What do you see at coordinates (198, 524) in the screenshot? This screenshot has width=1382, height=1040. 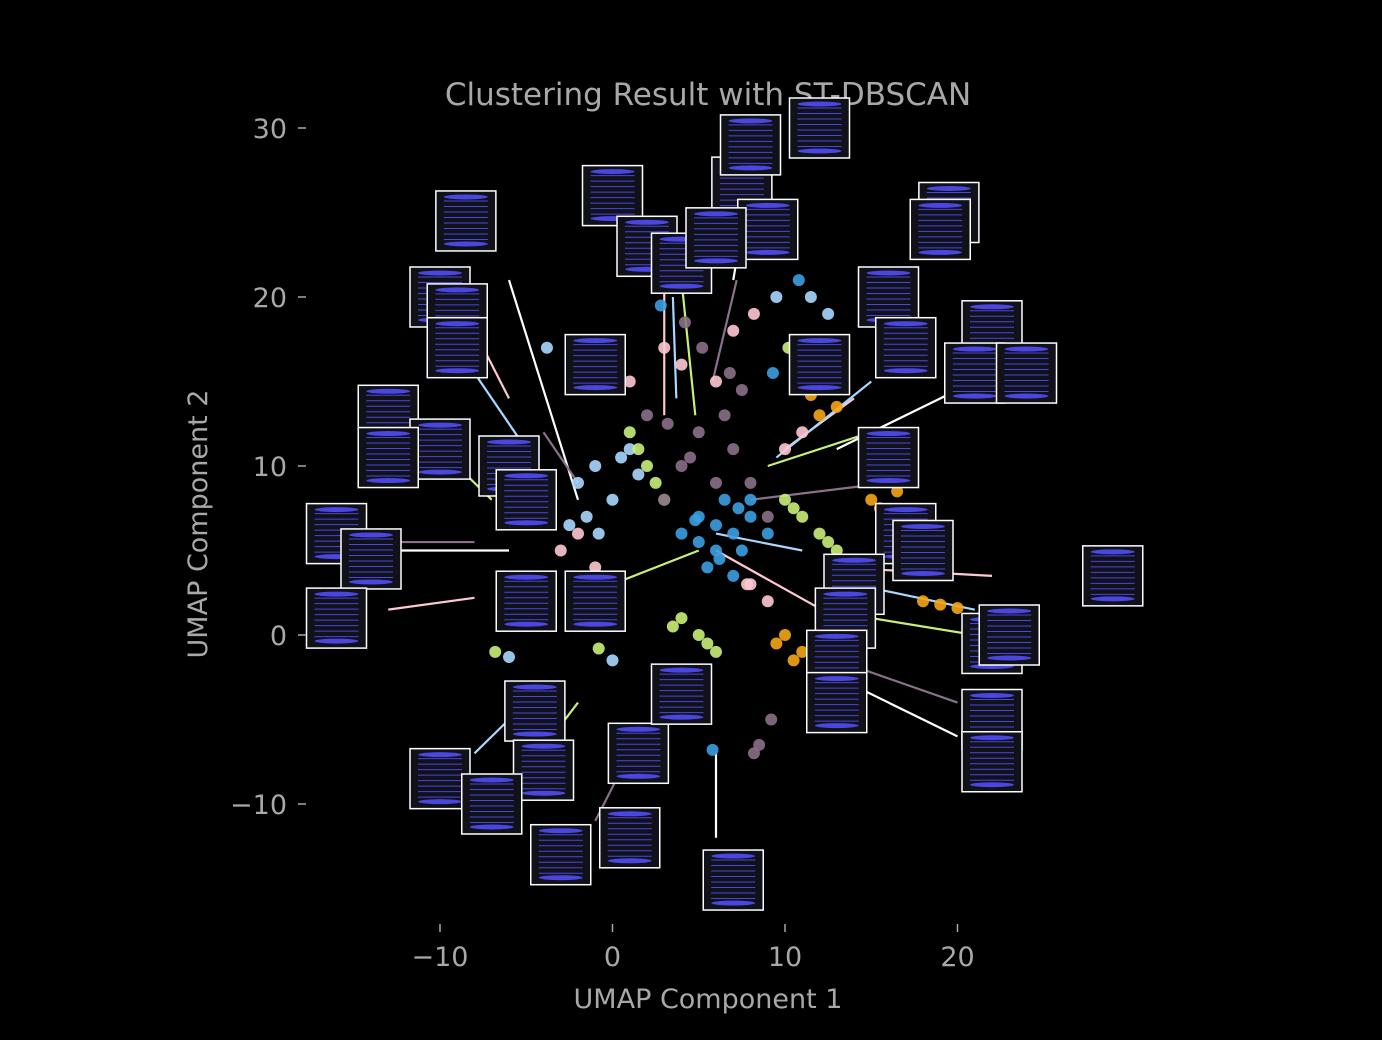 I see `y-axis-label: UMAP Component 2` at bounding box center [198, 524].